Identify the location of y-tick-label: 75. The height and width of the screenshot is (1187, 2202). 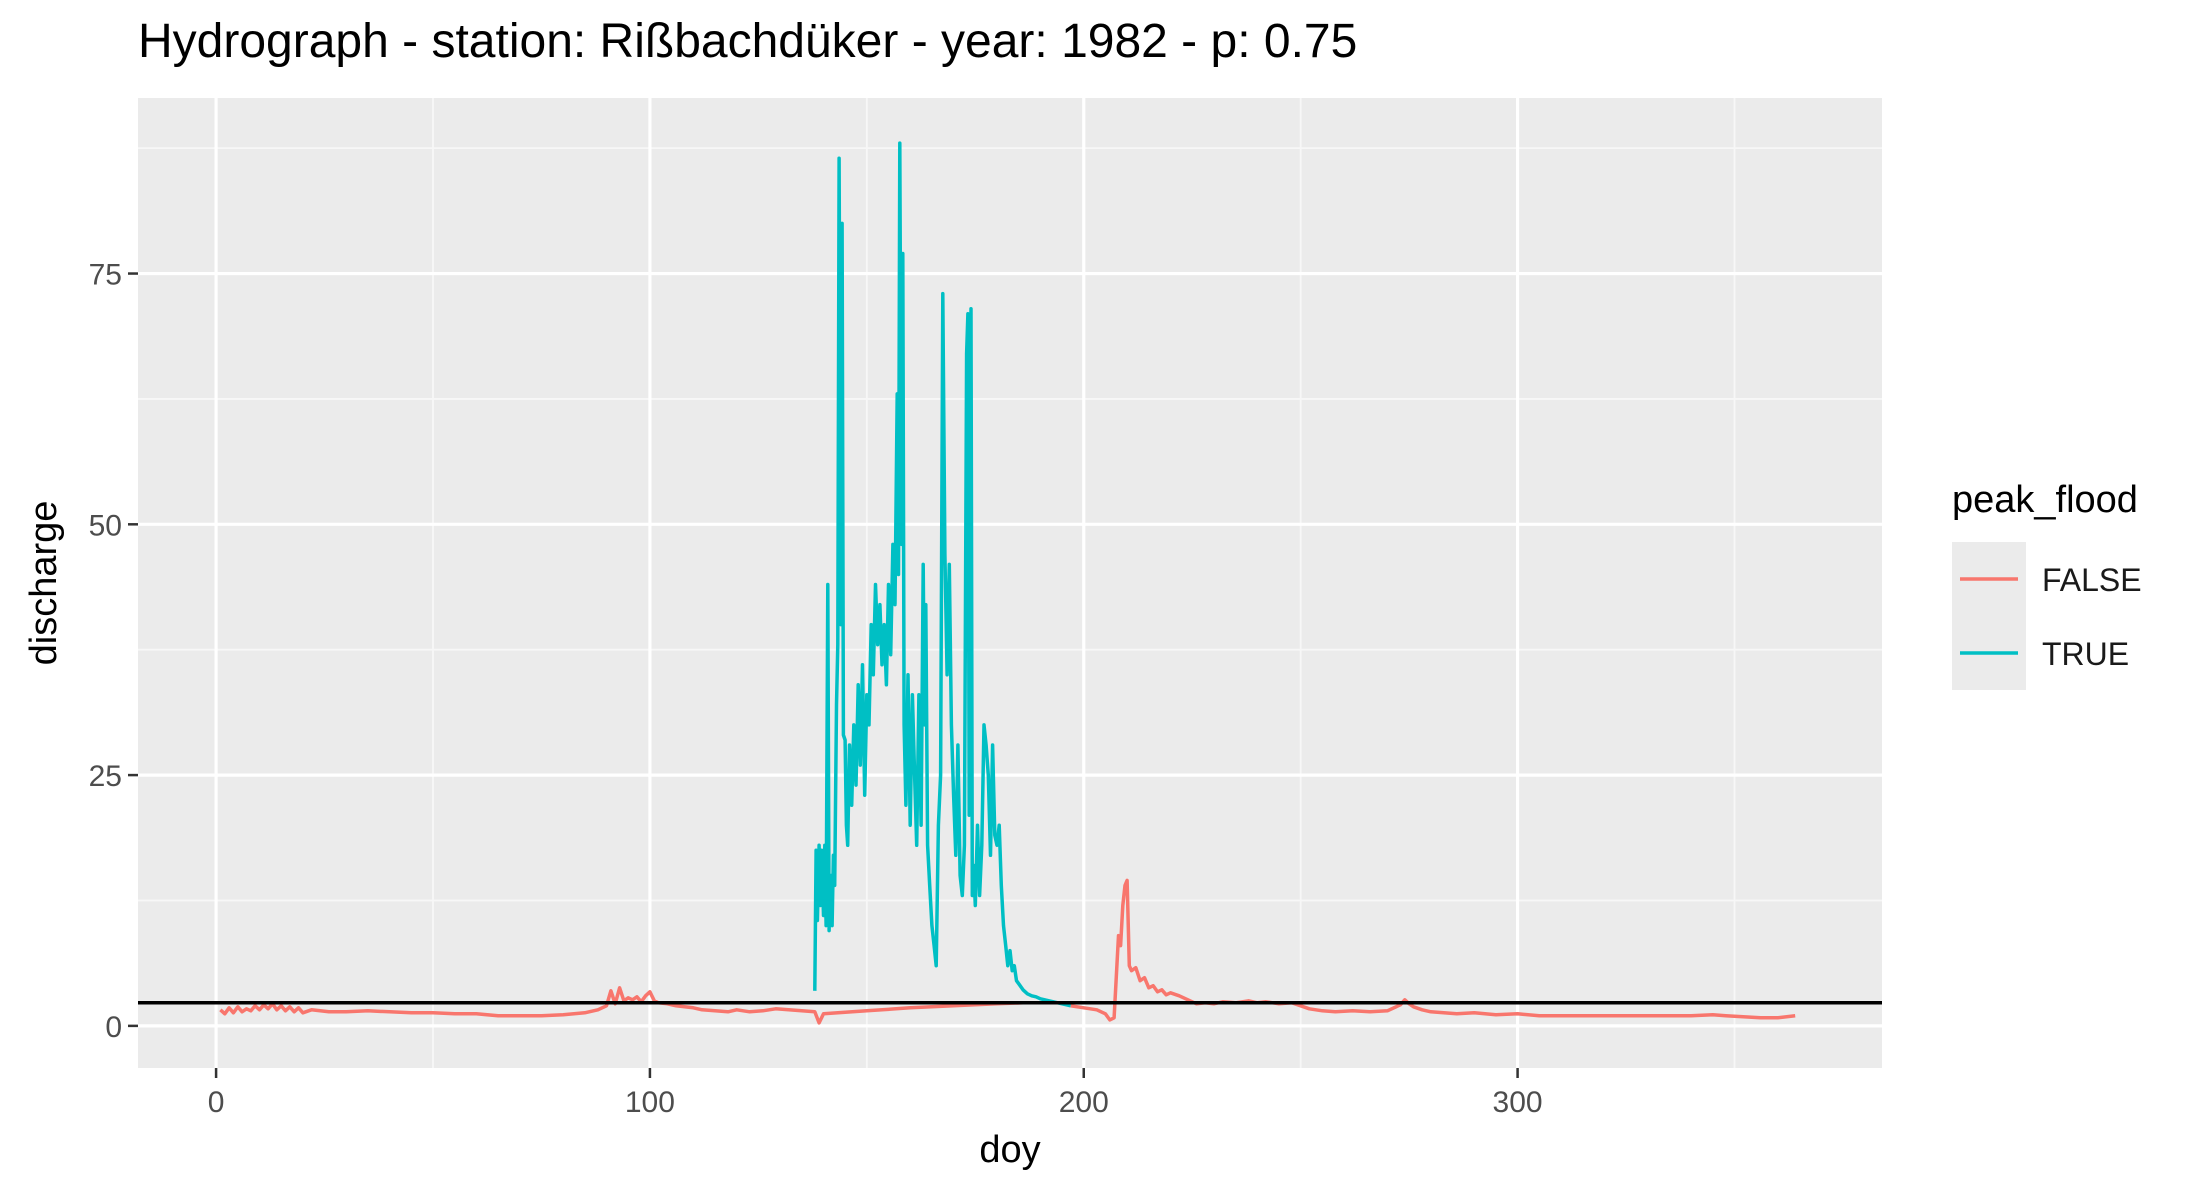
(105, 275).